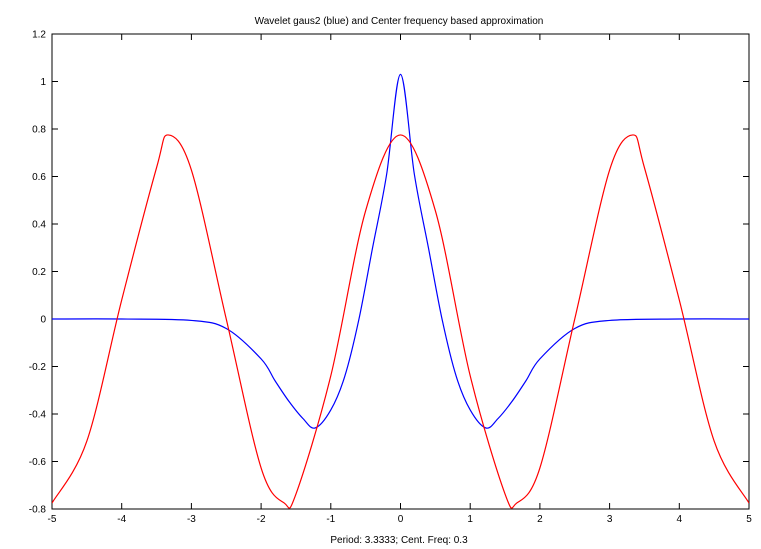  What do you see at coordinates (38, 510) in the screenshot?
I see `y-tick-label: -0.8` at bounding box center [38, 510].